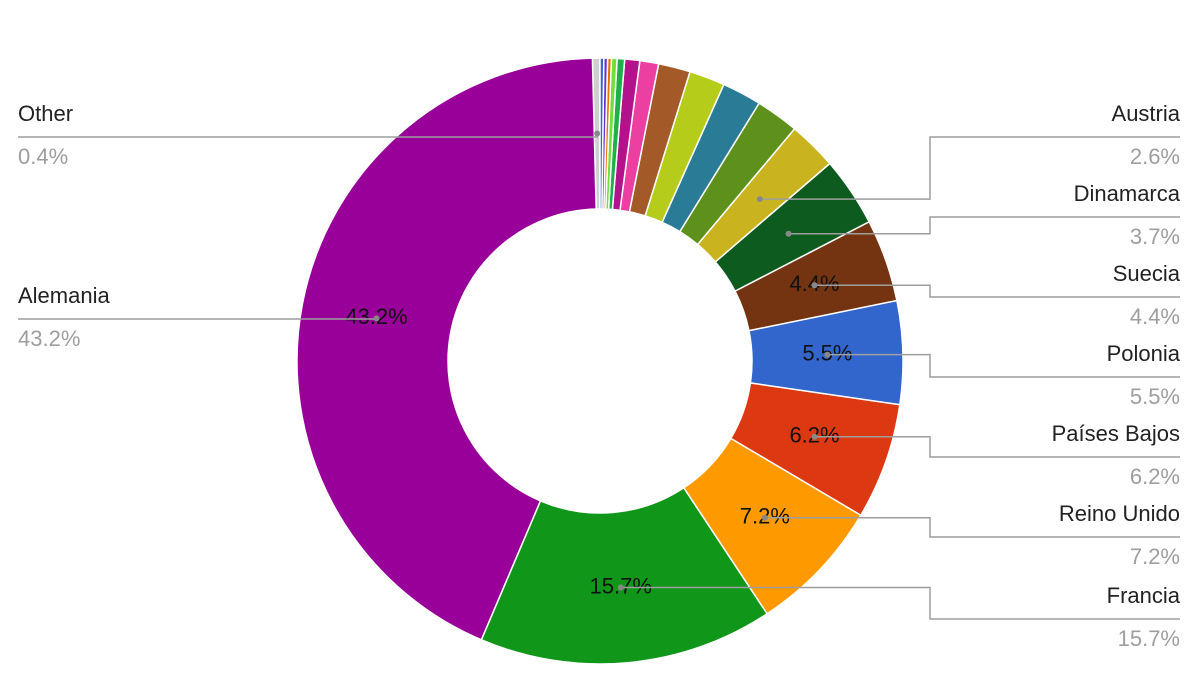  Describe the element at coordinates (49, 338) in the screenshot. I see `legend-value: 43.2%` at that location.